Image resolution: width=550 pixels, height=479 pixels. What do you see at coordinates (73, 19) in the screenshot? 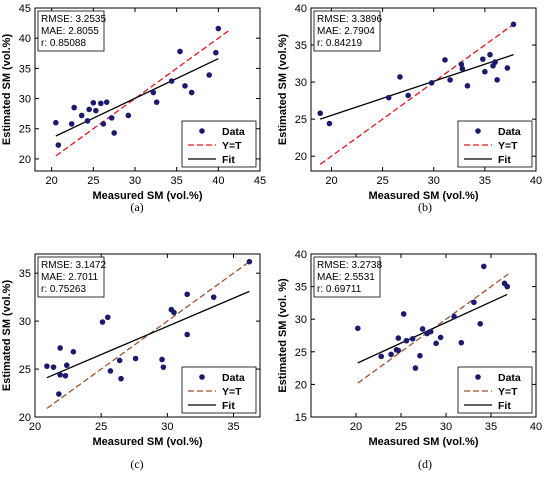
I see `stats-line: RMSE: 3.2535` at bounding box center [73, 19].